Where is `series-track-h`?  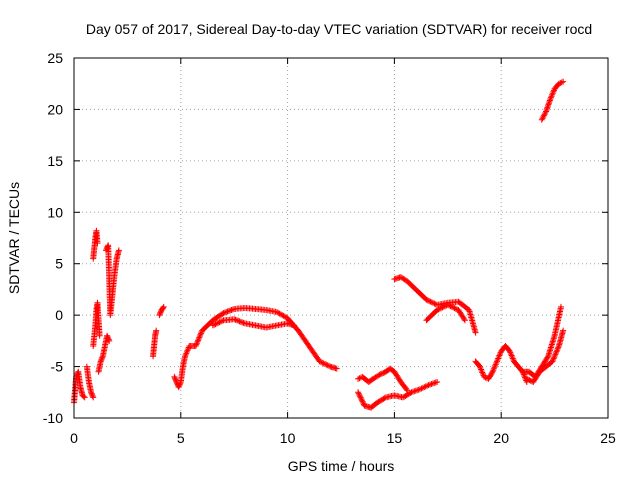 series-track-h is located at coordinates (161, 311).